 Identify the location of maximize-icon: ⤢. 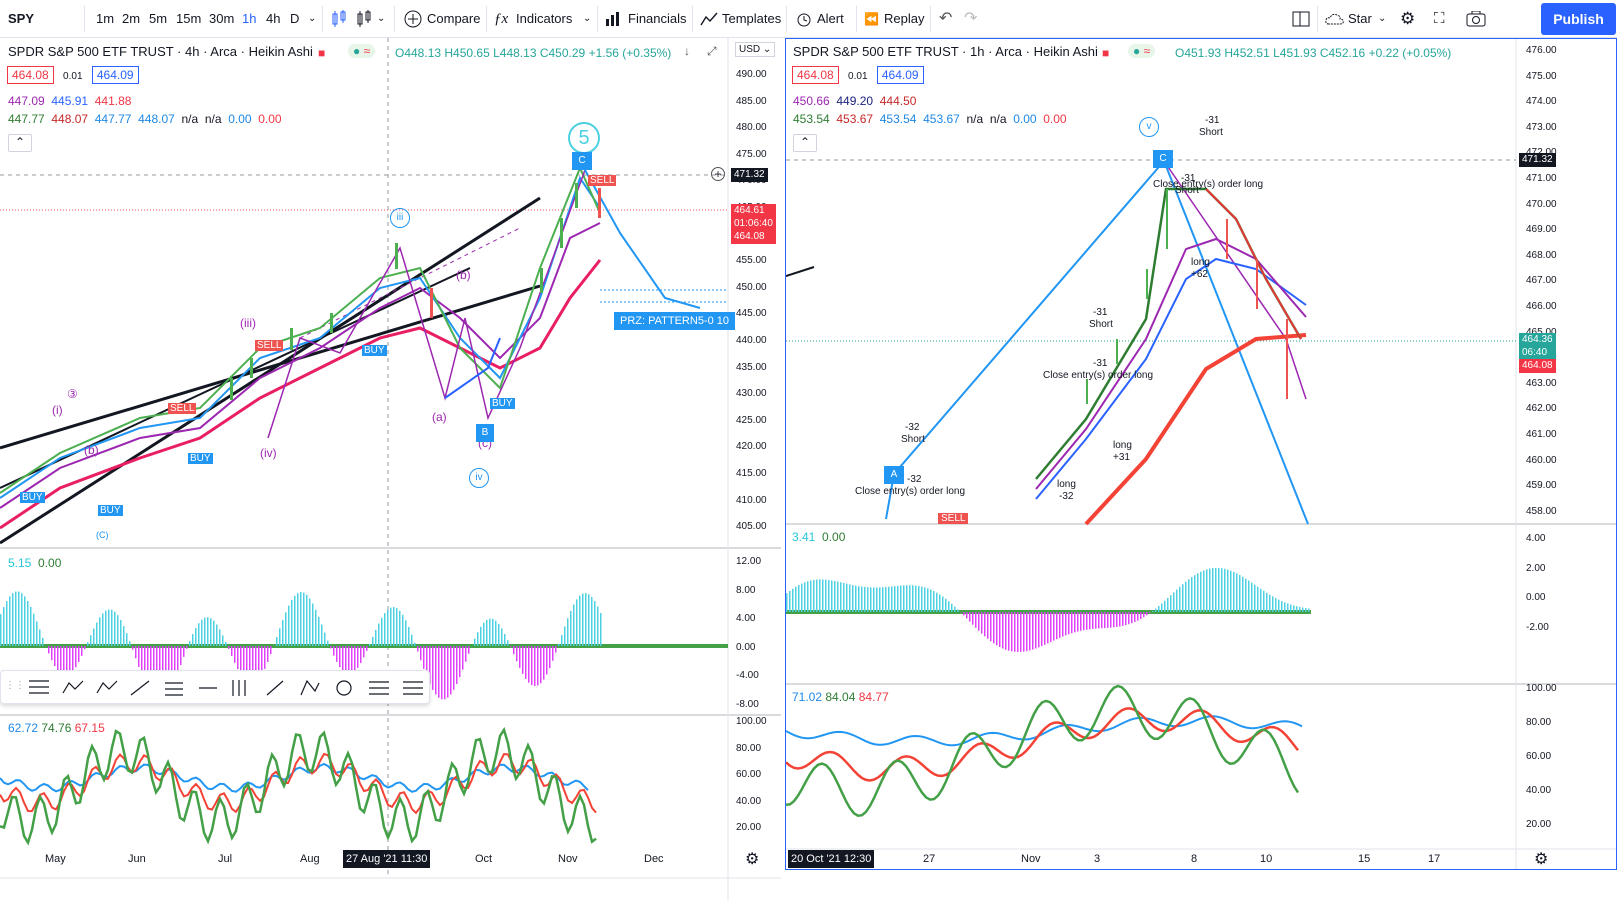
(712, 51).